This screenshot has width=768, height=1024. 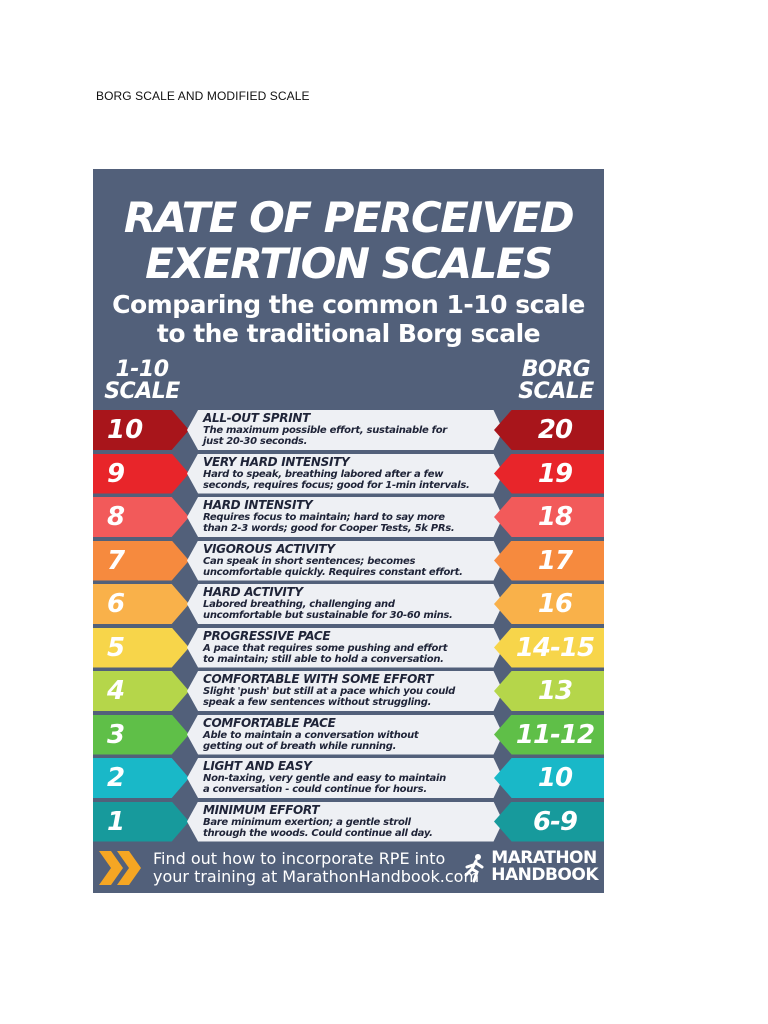 What do you see at coordinates (556, 391) in the screenshot?
I see `right-header-line2: SCALE` at bounding box center [556, 391].